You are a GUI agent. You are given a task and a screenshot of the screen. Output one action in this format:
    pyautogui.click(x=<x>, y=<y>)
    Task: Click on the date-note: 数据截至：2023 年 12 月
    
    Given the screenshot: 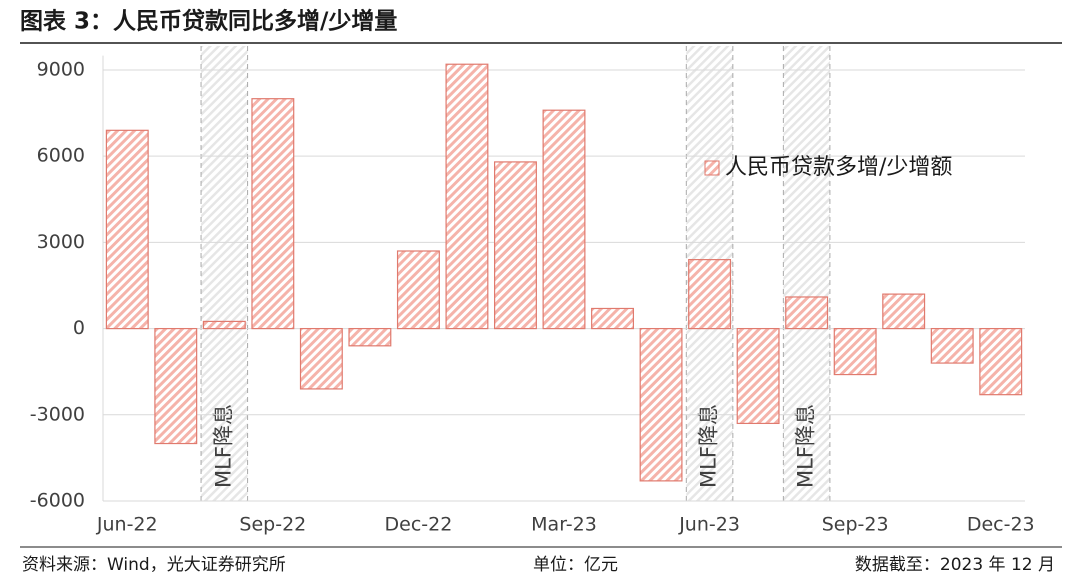 What is the action you would take?
    pyautogui.click(x=955, y=565)
    